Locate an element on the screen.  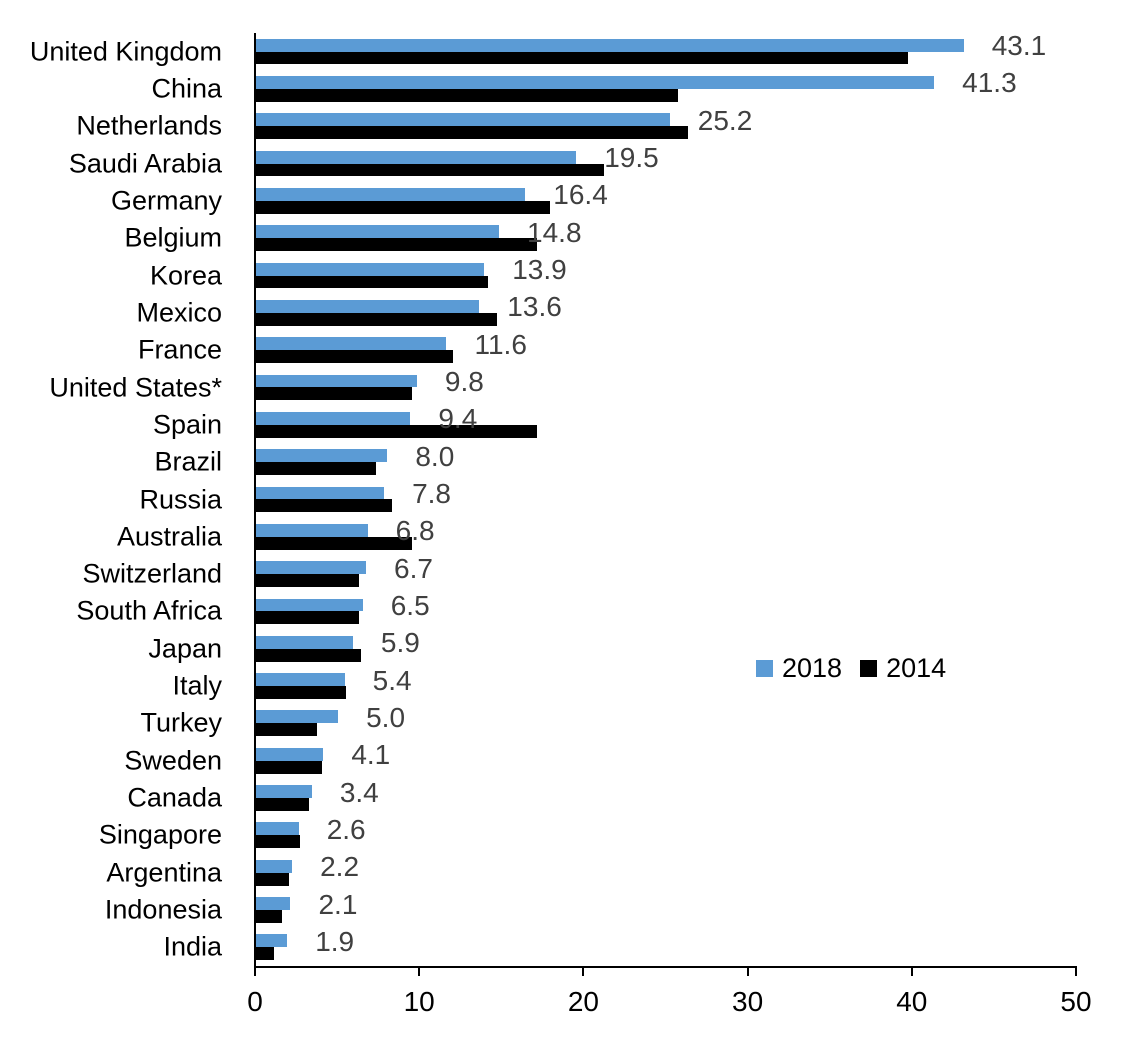
data-label-mexico: 13.6 is located at coordinates (534, 307).